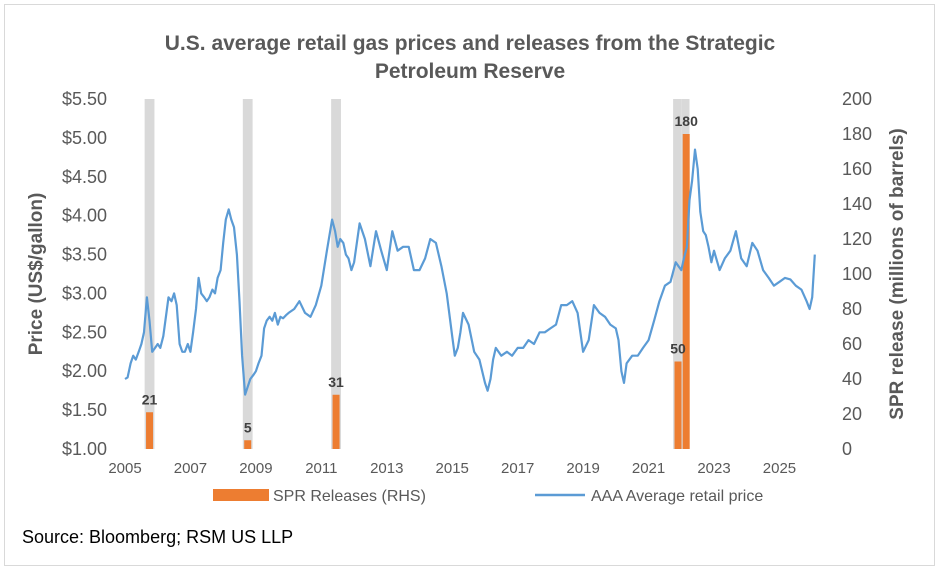 The width and height of the screenshot is (941, 572). Describe the element at coordinates (857, 99) in the screenshot. I see `y2-tick-label: 200` at that location.